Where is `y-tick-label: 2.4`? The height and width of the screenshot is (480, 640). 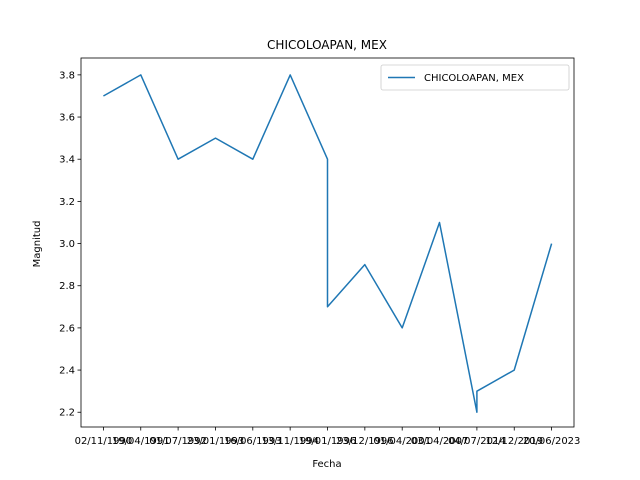 y-tick-label: 2.4 is located at coordinates (67, 371).